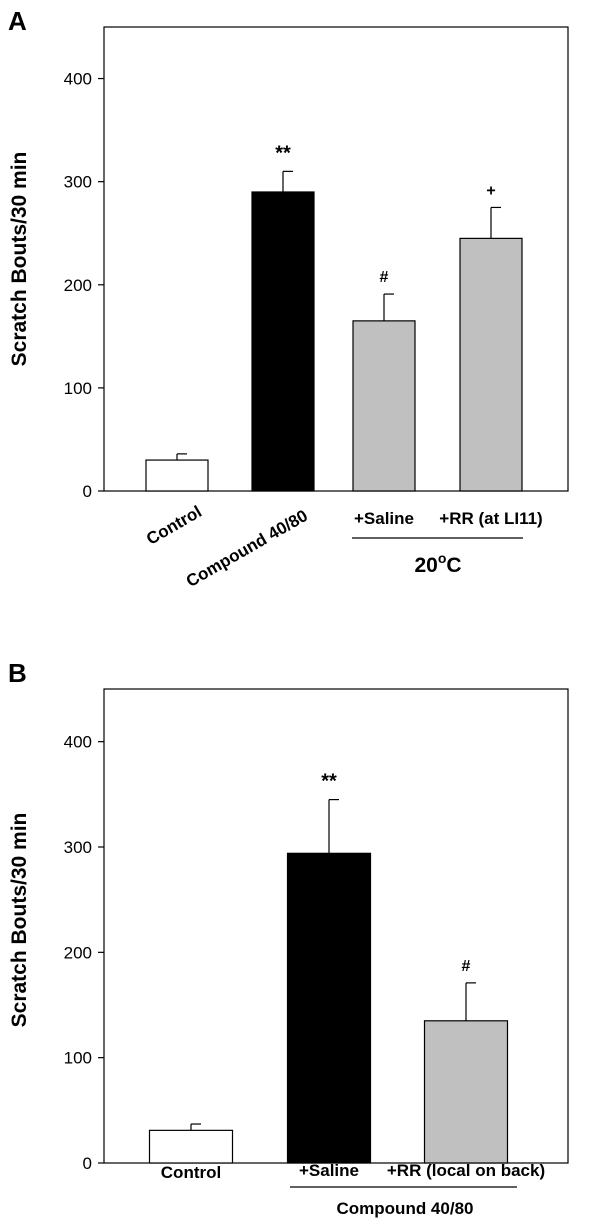  Describe the element at coordinates (490, 190) in the screenshot. I see `significance-marker: +` at that location.